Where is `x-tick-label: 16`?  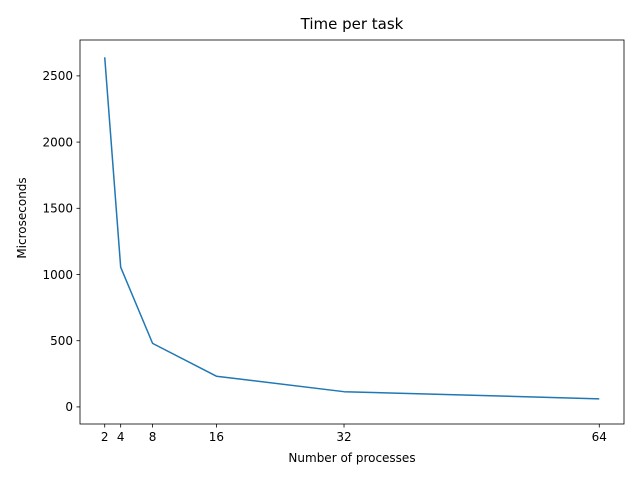
x-tick-label: 16 is located at coordinates (216, 437).